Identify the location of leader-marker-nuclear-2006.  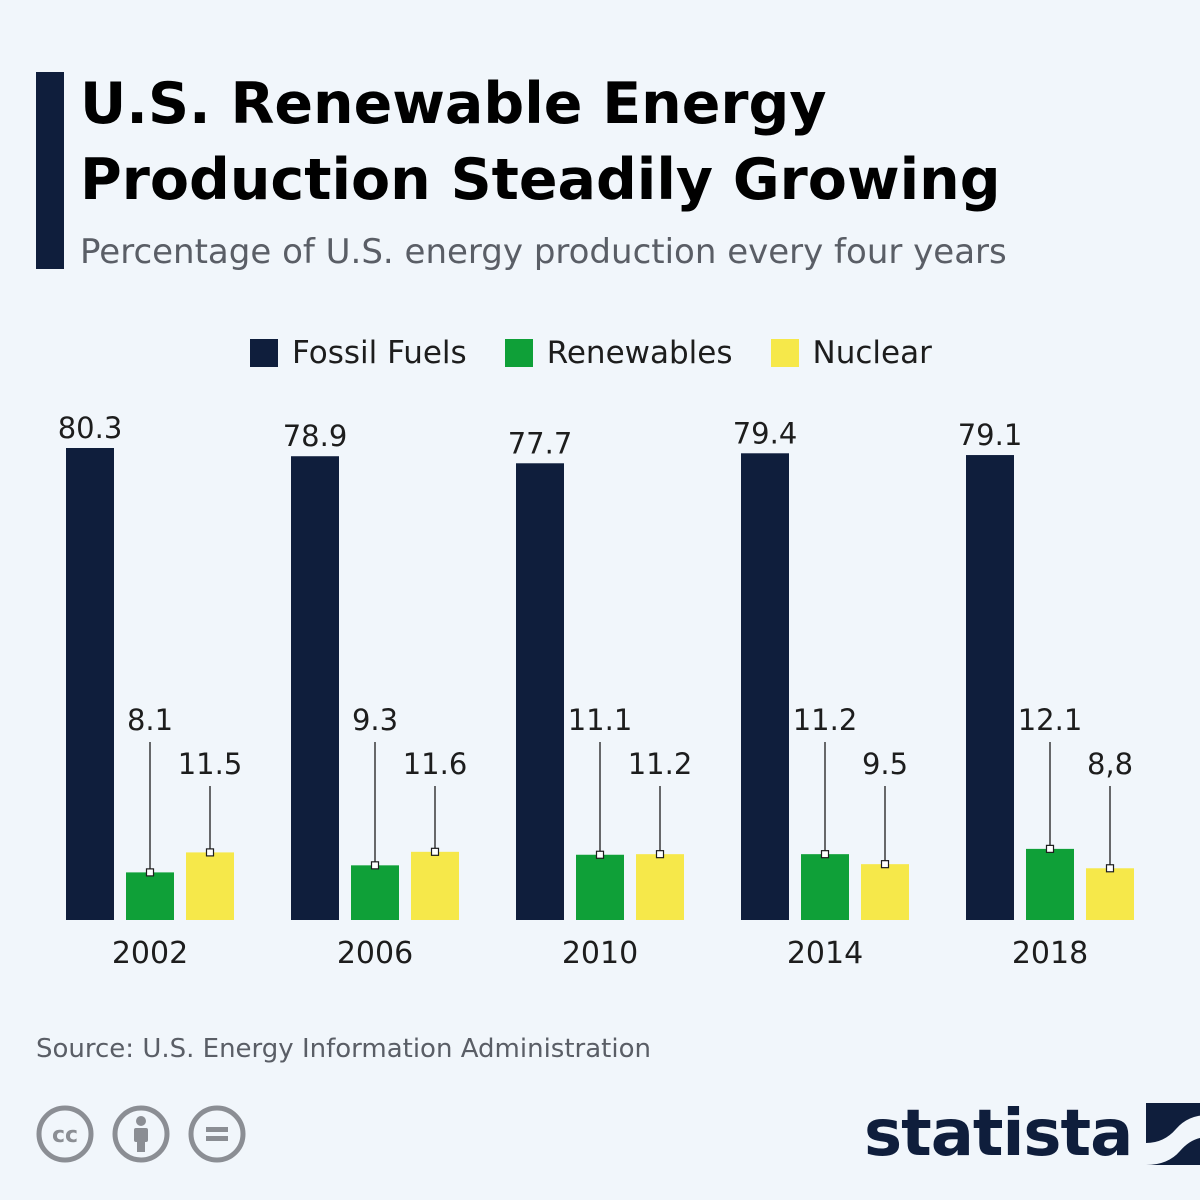
(435, 851).